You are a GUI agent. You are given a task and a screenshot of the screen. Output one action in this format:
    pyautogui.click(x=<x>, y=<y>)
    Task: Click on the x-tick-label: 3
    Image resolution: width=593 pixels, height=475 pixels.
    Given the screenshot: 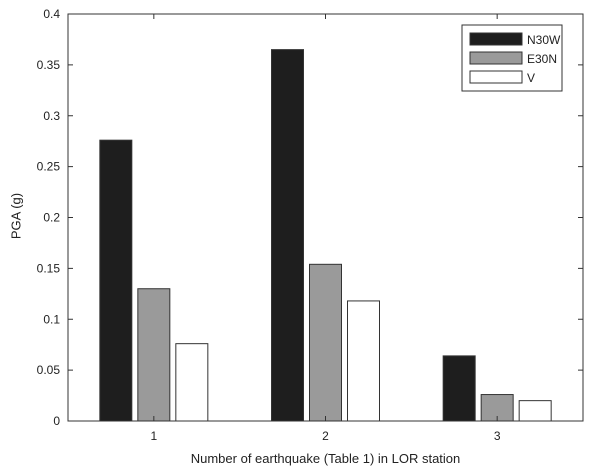 What is the action you would take?
    pyautogui.click(x=497, y=436)
    